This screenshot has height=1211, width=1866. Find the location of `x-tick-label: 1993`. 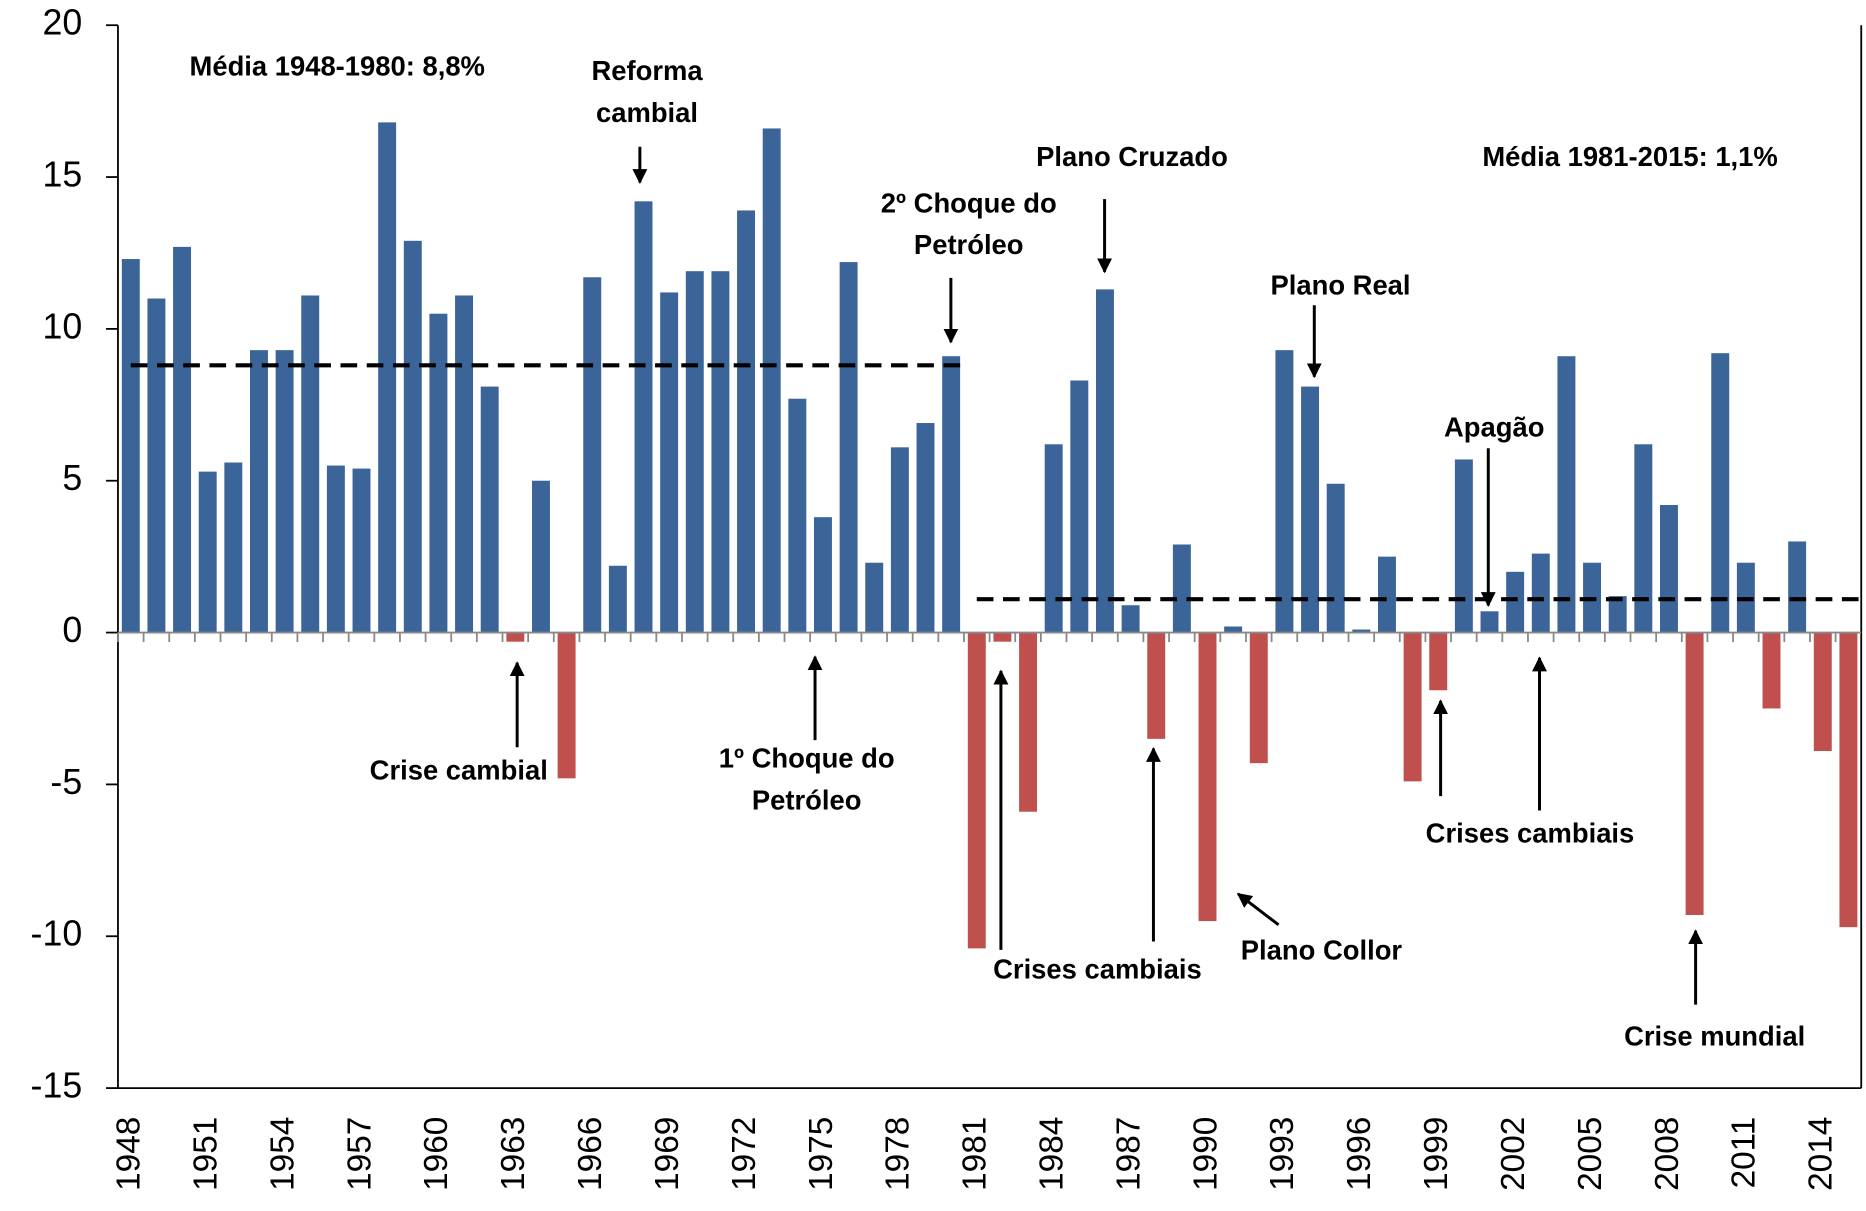

x-tick-label: 1993 is located at coordinates (1282, 1154).